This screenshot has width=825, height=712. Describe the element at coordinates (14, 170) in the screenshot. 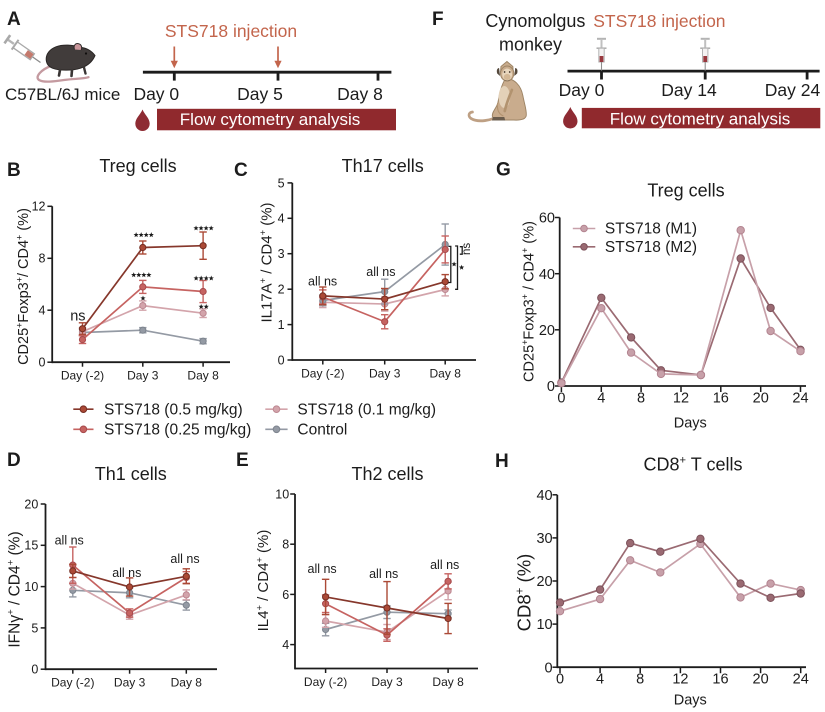

I see `svg-text: B` at that location.